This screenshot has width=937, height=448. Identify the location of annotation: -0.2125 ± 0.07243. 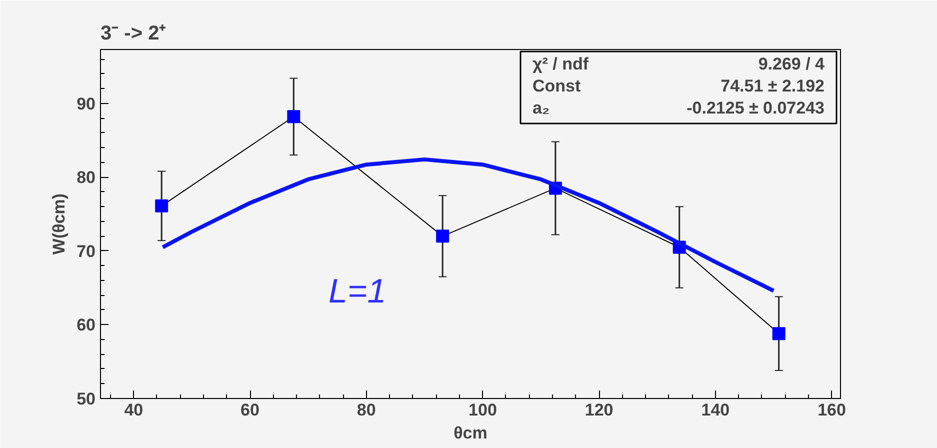
(755, 108).